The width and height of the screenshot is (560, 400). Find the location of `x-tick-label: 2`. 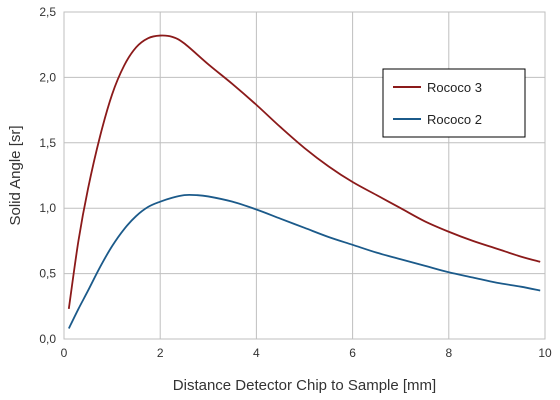

x-tick-label: 2 is located at coordinates (160, 353).